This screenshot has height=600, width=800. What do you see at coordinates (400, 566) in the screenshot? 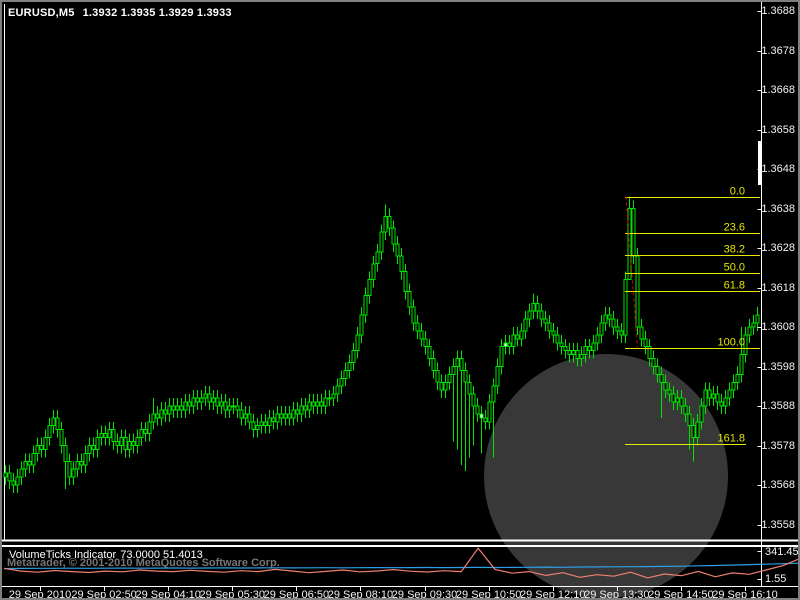
I see `indicator-blue-line` at bounding box center [400, 566].